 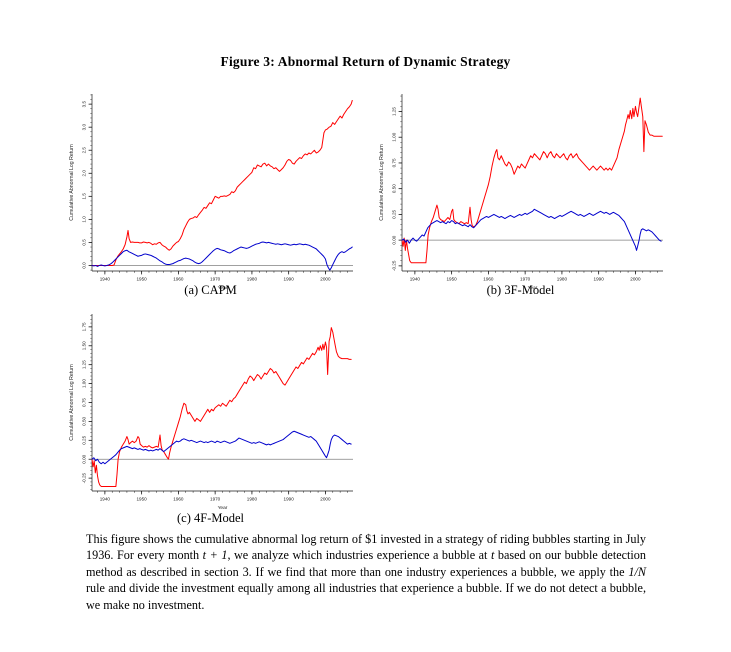 I want to click on chart-capm-y-tick-label: 2.0, so click(x=84, y=173).